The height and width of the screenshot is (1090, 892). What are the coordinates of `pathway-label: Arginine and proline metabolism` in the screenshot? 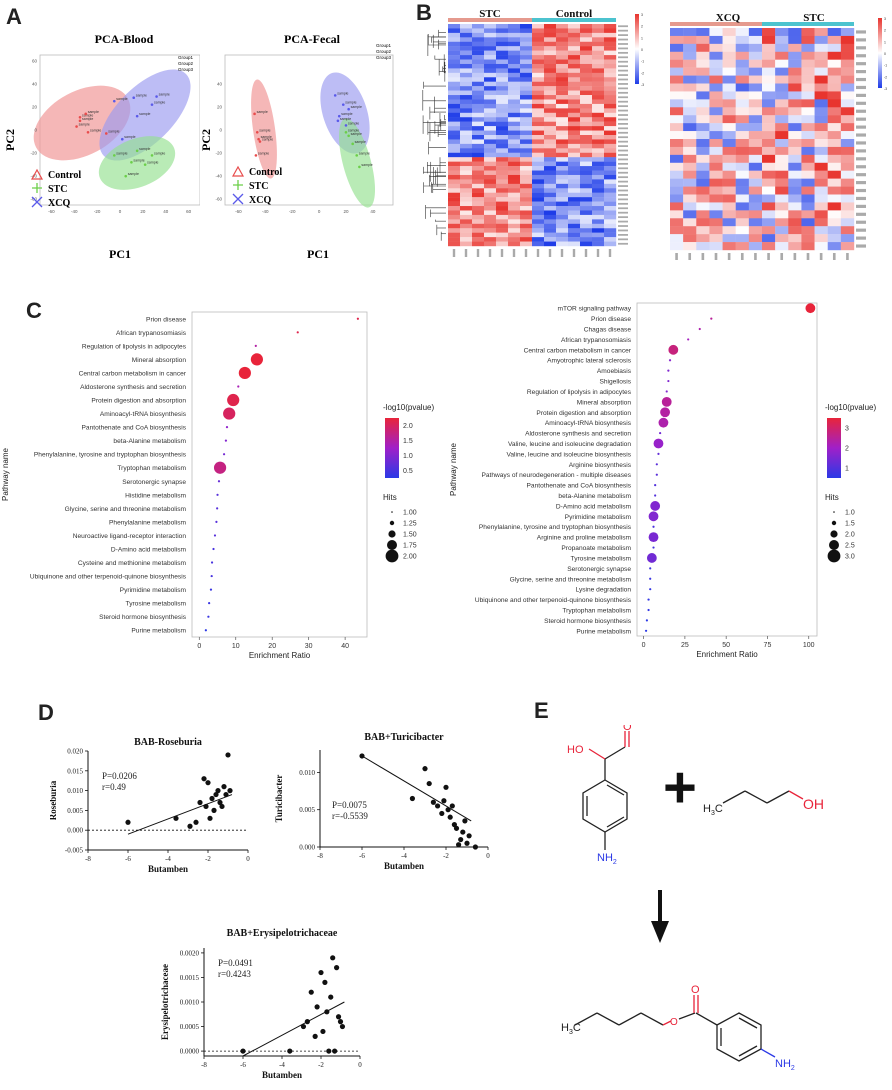 It's located at (584, 538).